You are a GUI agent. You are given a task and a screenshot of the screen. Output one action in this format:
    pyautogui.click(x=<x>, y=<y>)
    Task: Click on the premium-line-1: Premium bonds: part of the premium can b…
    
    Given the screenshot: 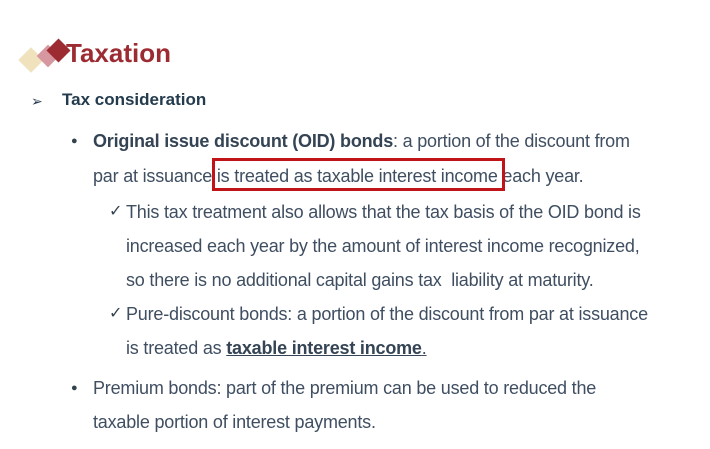 What is the action you would take?
    pyautogui.click(x=345, y=388)
    